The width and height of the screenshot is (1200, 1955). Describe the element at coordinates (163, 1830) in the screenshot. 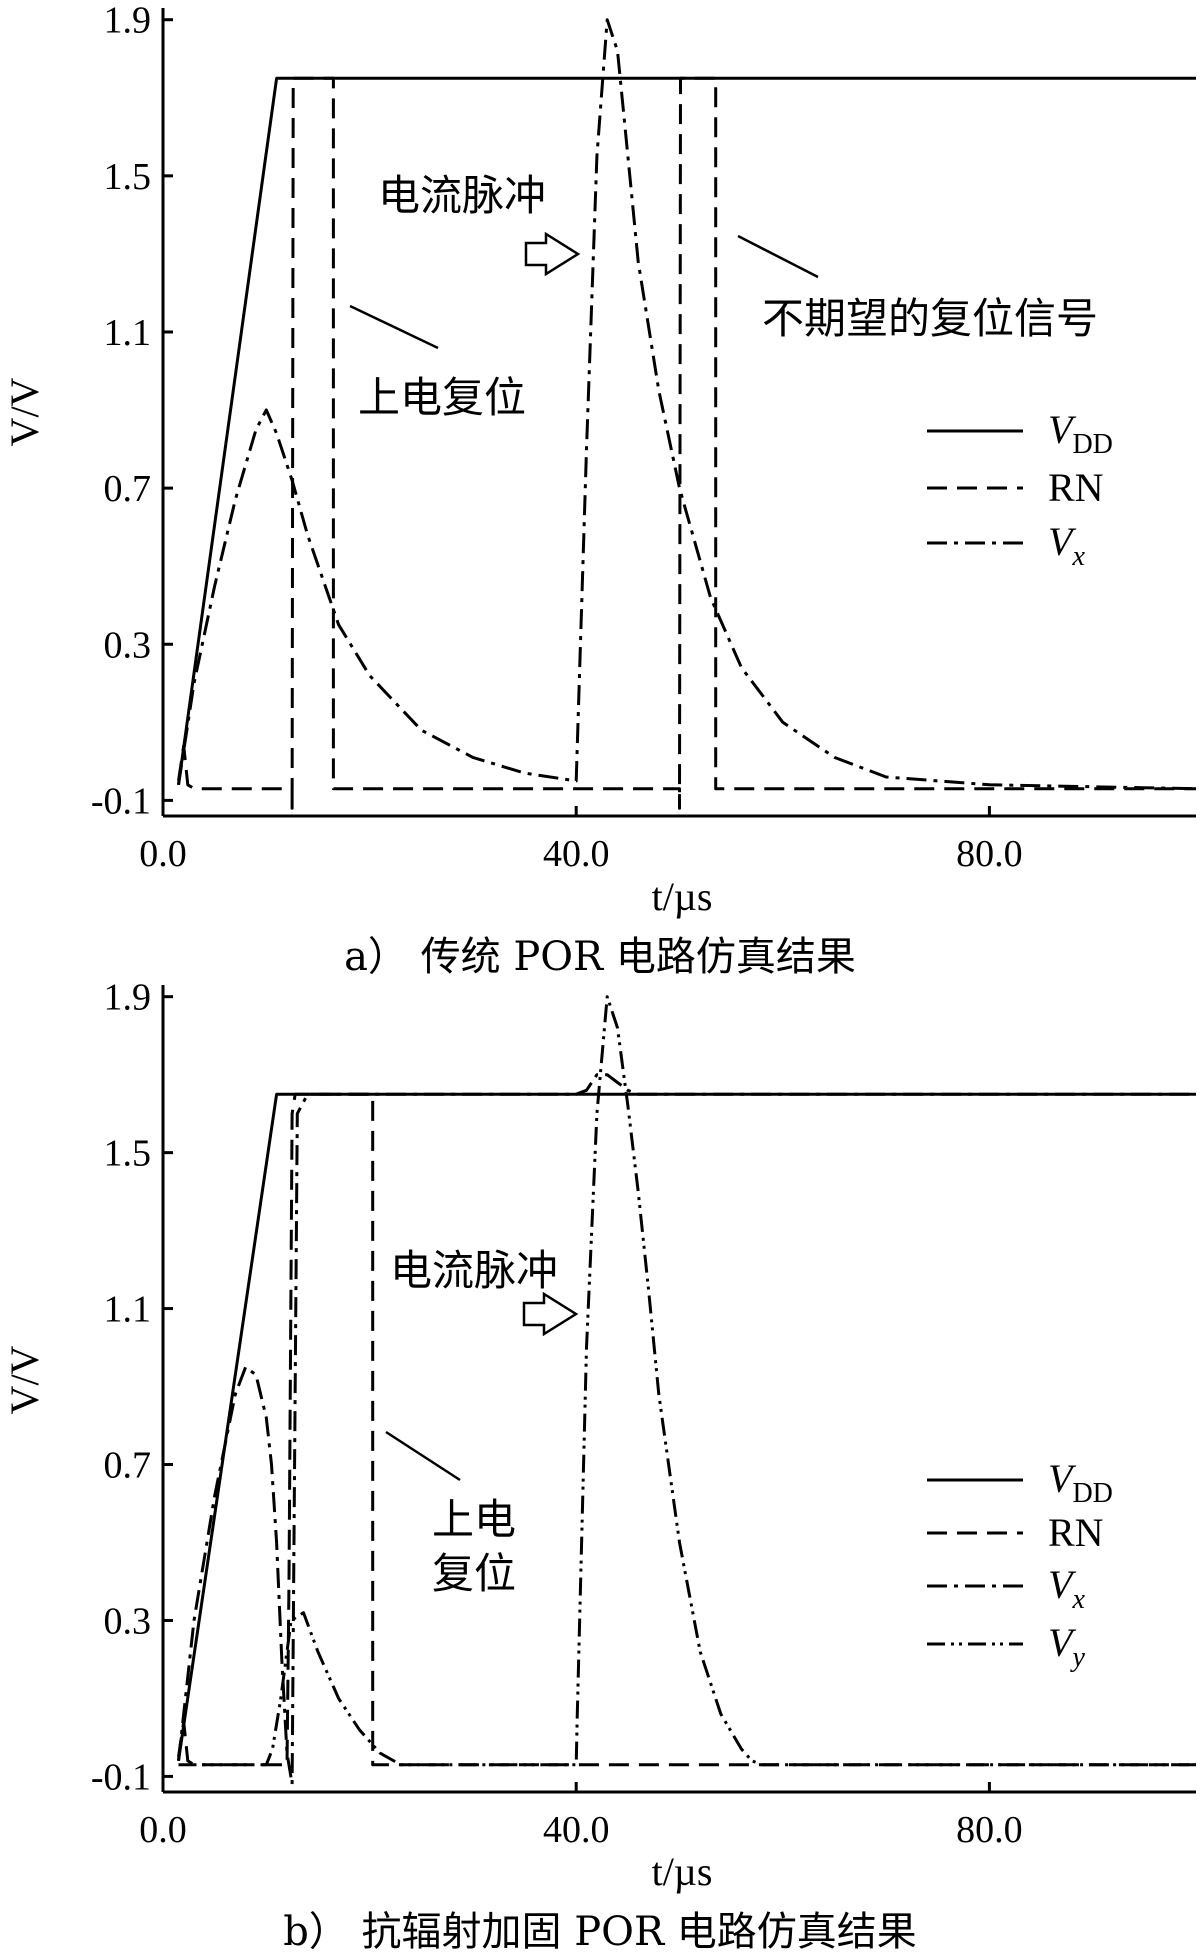

I see `panel-b-x-tick-label: 0.0` at that location.